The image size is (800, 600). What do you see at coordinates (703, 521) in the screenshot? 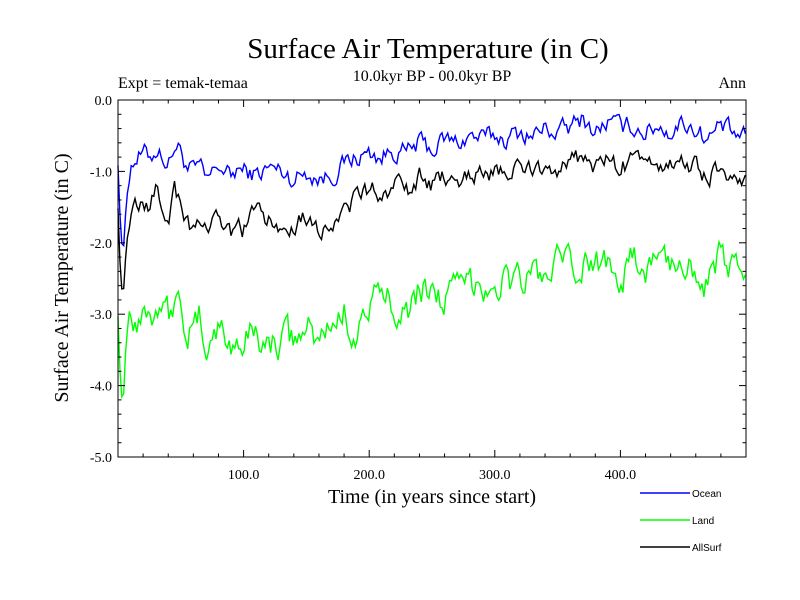
I see `legend-label-land: Land` at bounding box center [703, 521].